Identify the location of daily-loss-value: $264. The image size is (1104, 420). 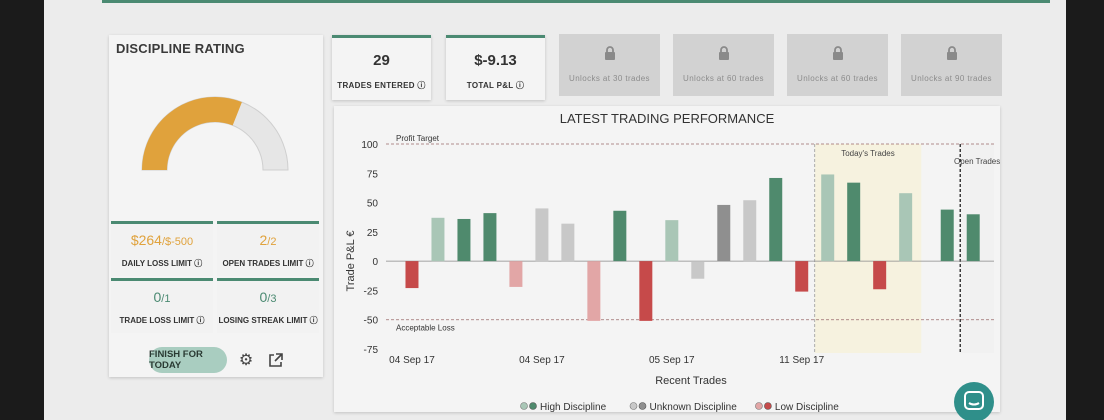
(146, 240).